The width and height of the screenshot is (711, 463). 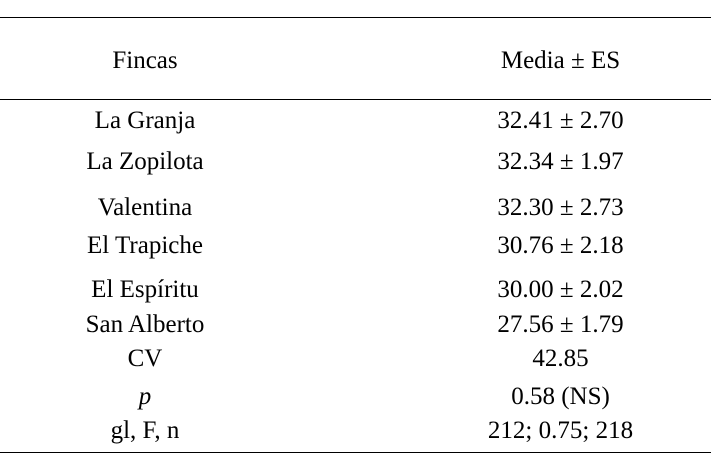 What do you see at coordinates (145, 396) in the screenshot?
I see `stat-label: p` at bounding box center [145, 396].